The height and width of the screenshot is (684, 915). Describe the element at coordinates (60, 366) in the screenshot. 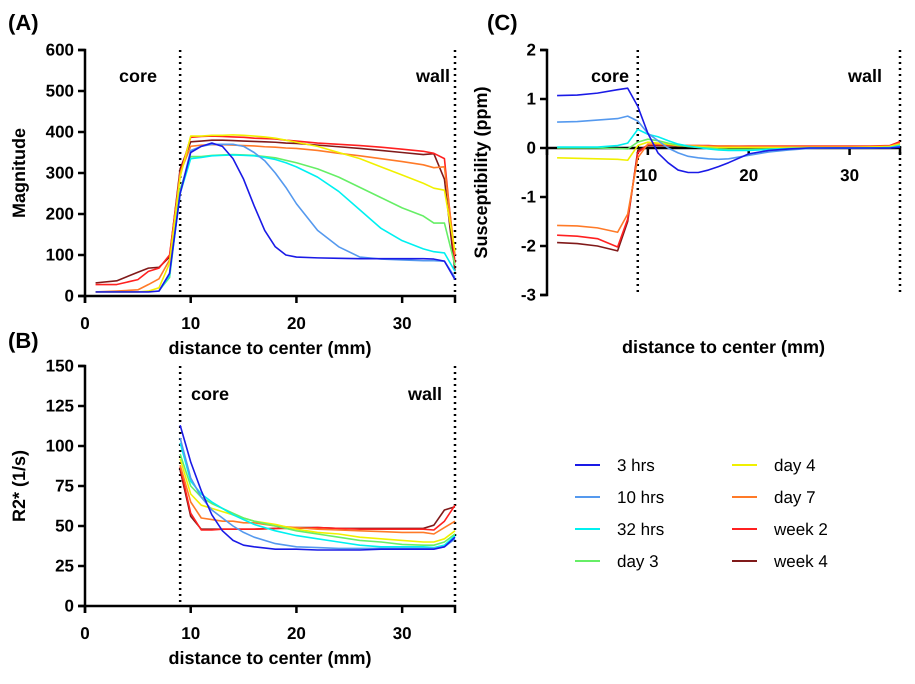

I see `y-tick-label: 150` at that location.